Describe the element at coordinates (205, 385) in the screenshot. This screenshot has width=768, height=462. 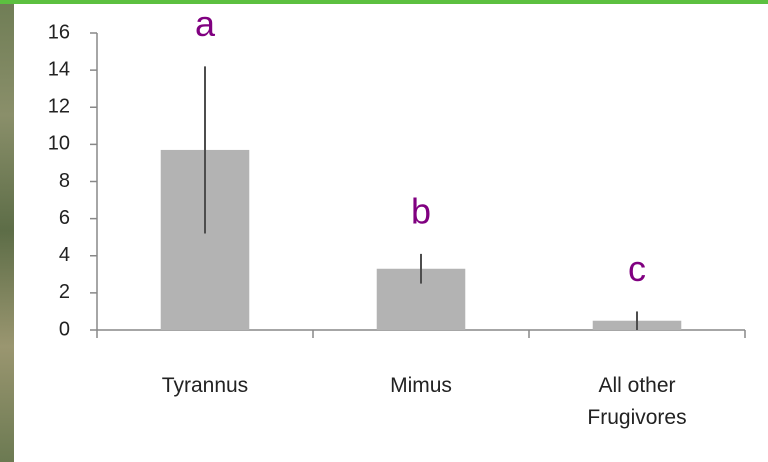
I see `x-tick-label: Tyrannus` at that location.